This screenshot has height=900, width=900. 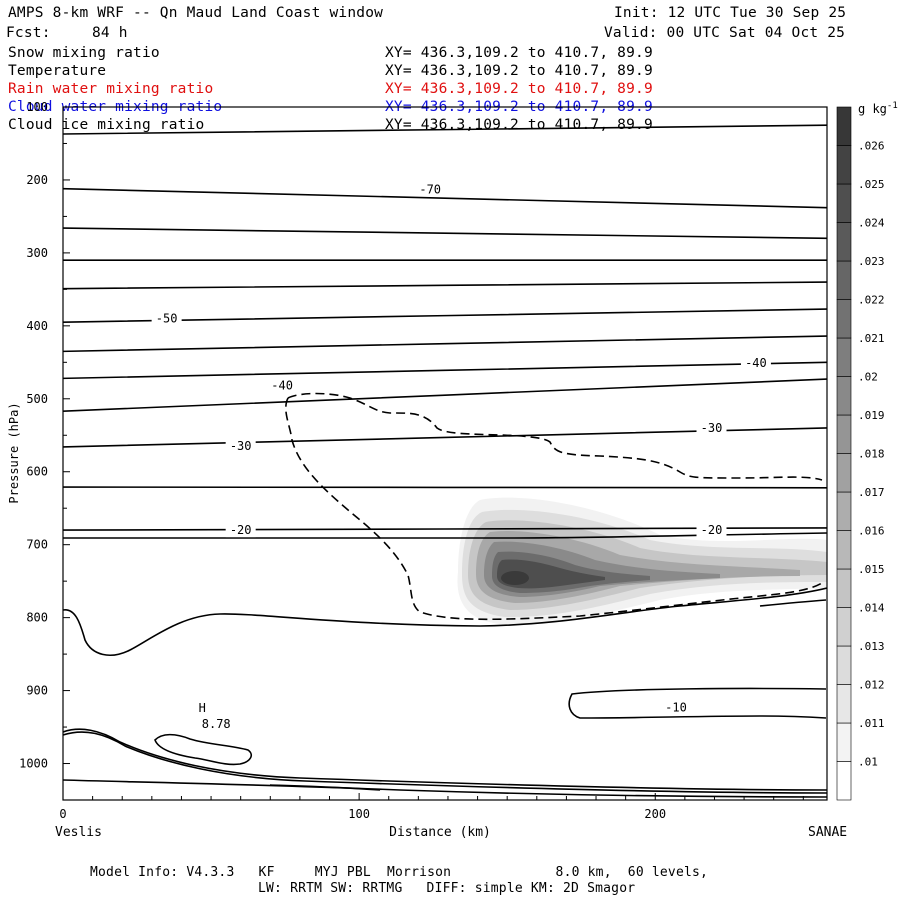 What do you see at coordinates (215, 716) in the screenshot?
I see `pressure-extremum: H 8.78` at bounding box center [215, 716].